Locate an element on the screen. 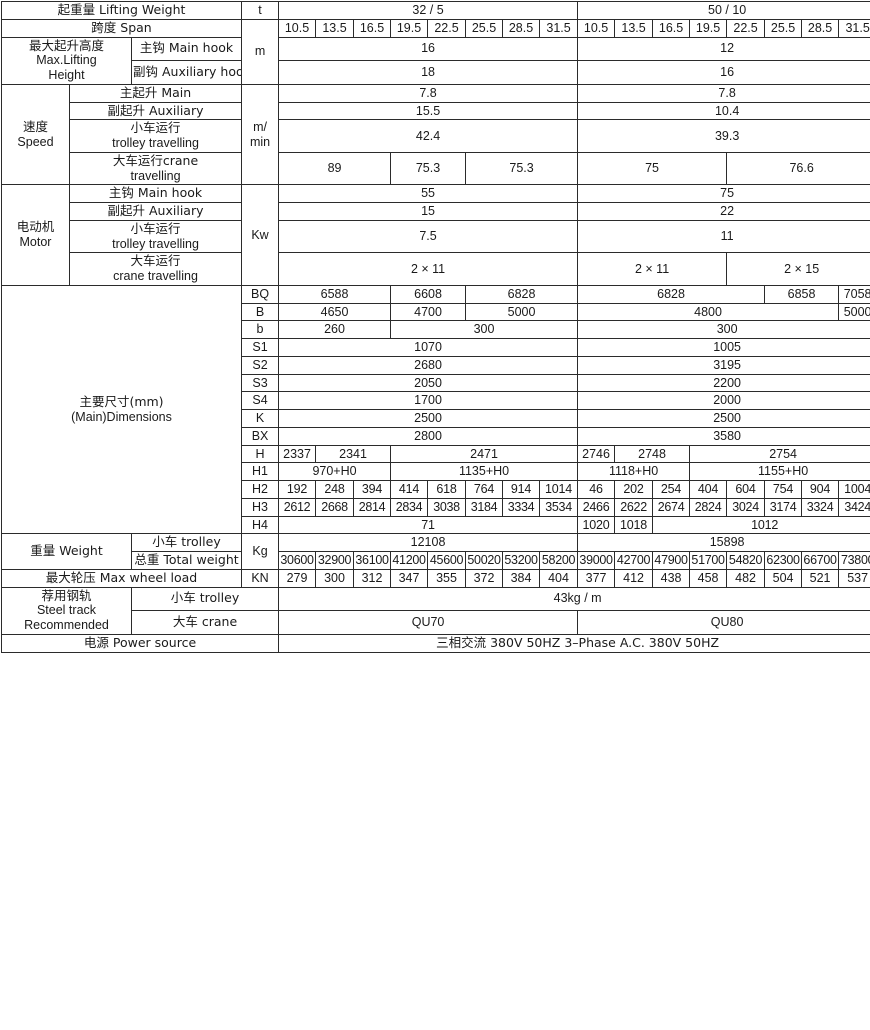 This screenshot has width=870, height=1030. dim-key-BX: BX is located at coordinates (260, 436).